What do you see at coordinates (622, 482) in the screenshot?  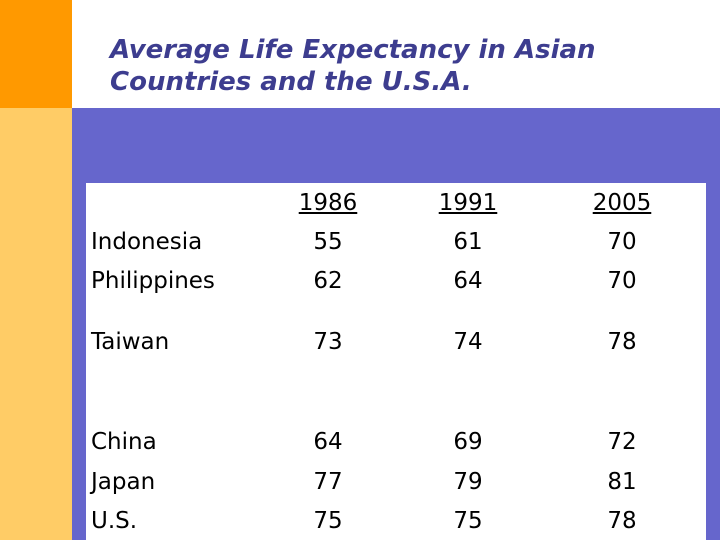 I see `cell-value: 81` at bounding box center [622, 482].